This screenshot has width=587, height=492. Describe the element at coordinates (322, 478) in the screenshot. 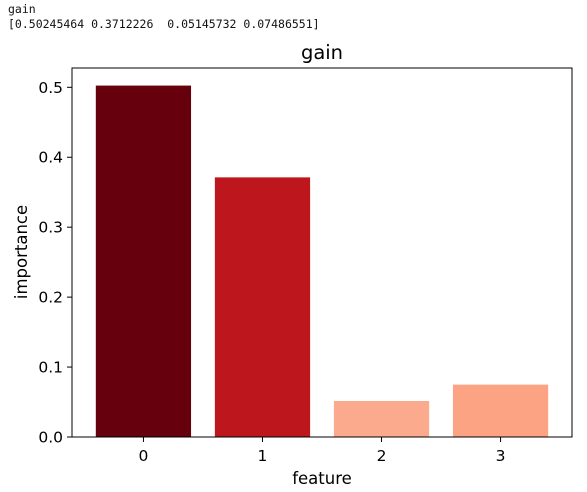

I see `x-axis-label: feature` at that location.